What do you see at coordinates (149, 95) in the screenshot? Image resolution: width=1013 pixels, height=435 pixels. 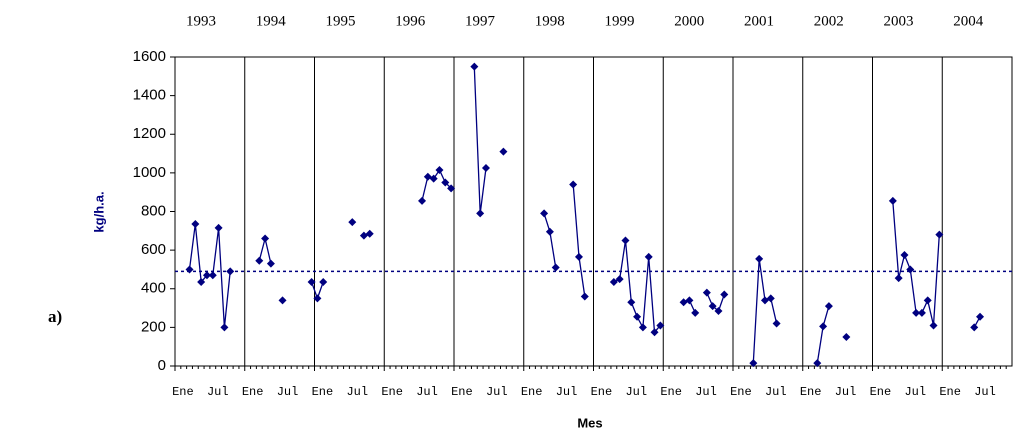 I see `y-tick-label: 1400` at bounding box center [149, 95].